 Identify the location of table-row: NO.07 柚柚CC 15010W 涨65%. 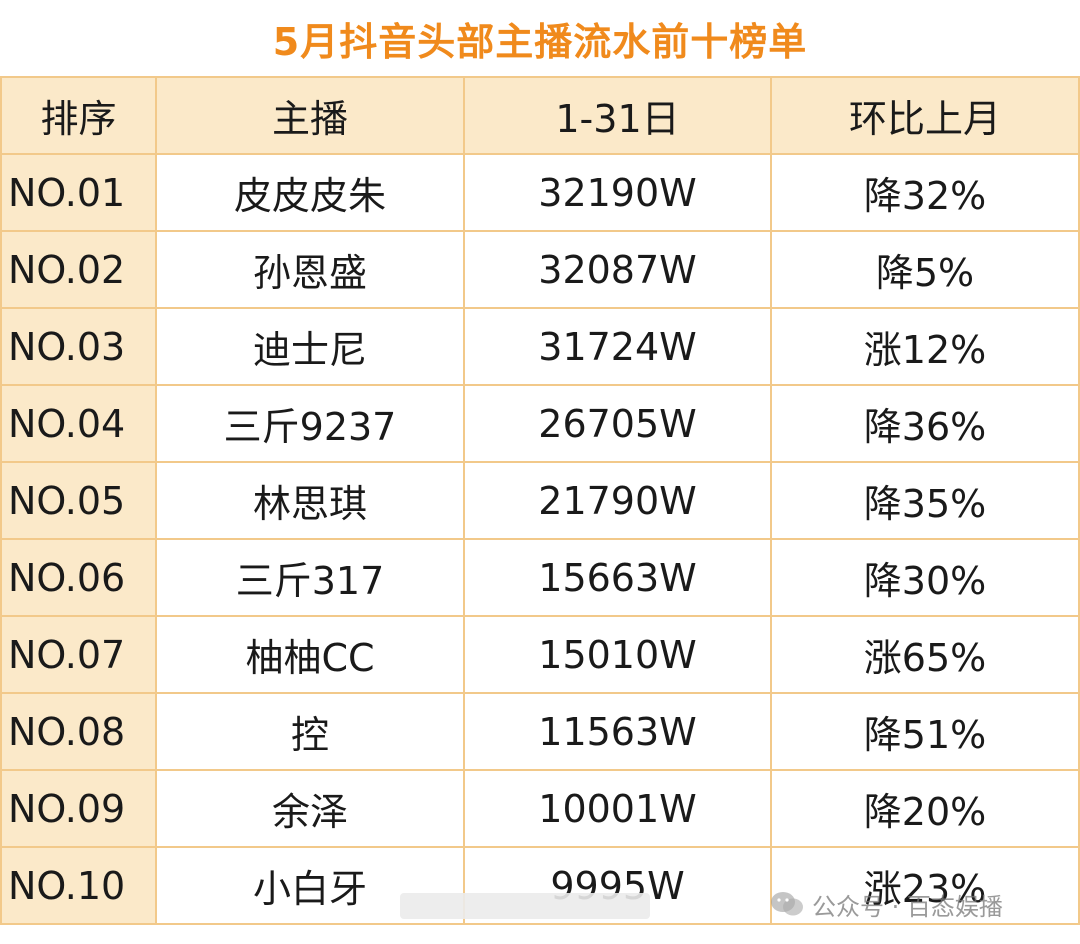
(540, 654).